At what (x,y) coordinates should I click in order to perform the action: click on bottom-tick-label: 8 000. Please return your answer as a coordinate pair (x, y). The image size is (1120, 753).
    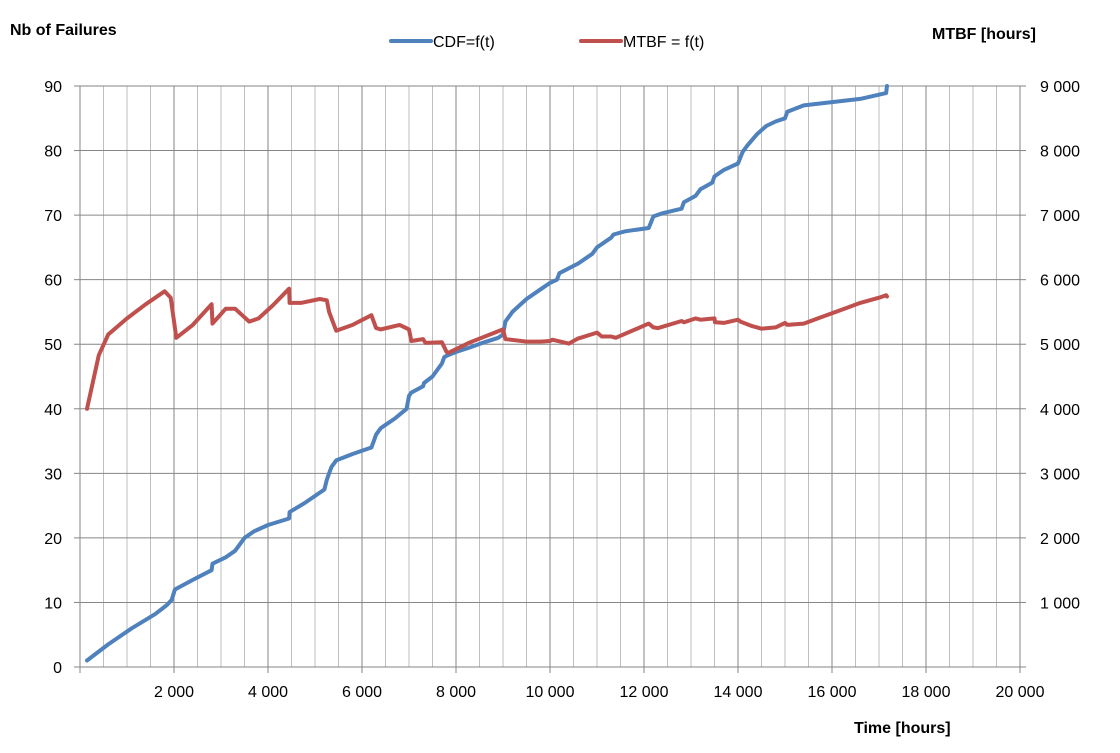
    Looking at the image, I should click on (456, 692).